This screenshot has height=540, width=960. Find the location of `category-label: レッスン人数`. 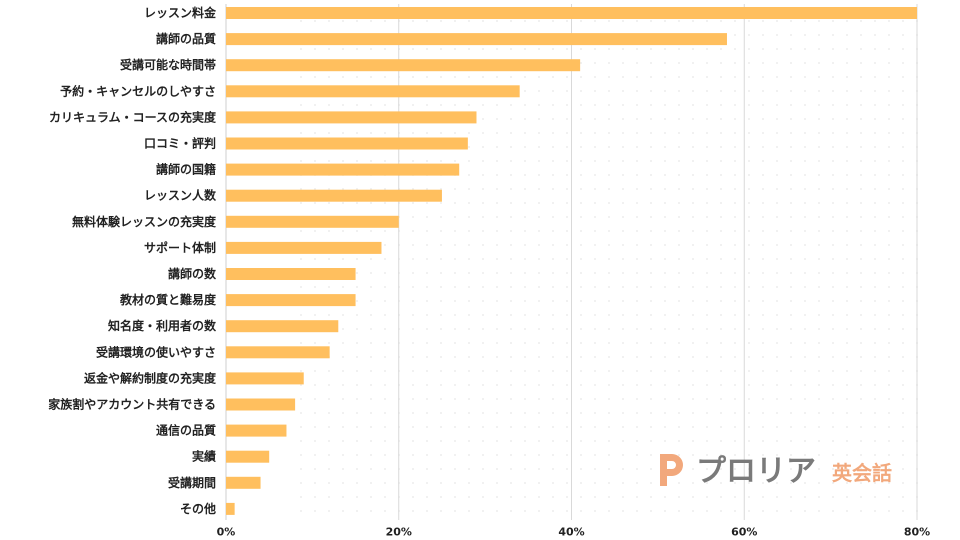

category-label: レッスン人数 is located at coordinates (180, 195).